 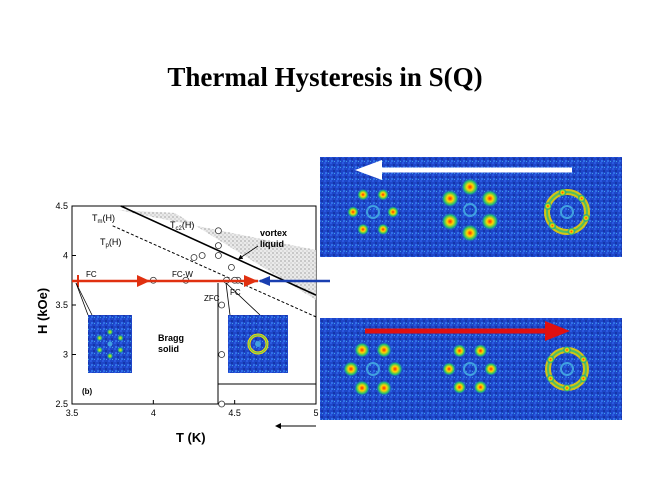 I want to click on tp-line, so click(x=214, y=271).